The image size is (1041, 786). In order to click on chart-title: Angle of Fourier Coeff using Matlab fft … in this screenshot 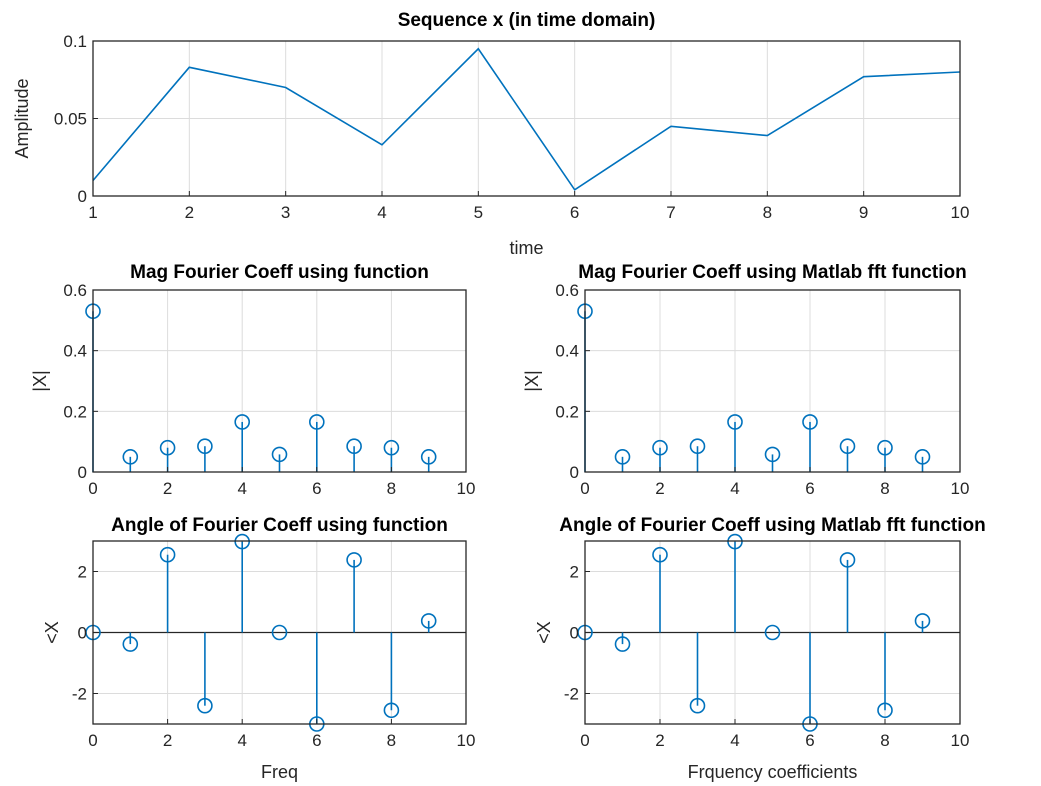, I will do `click(772, 525)`.